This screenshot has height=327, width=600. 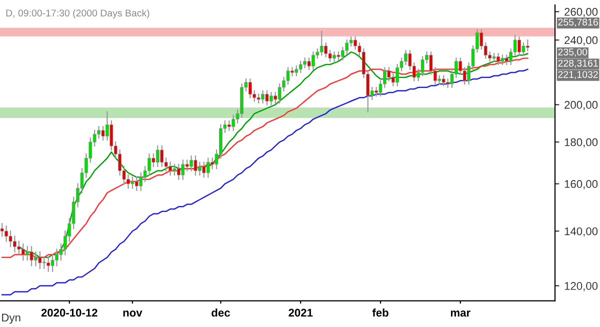 What do you see at coordinates (573, 52) in the screenshot?
I see `text: 235,00` at bounding box center [573, 52].